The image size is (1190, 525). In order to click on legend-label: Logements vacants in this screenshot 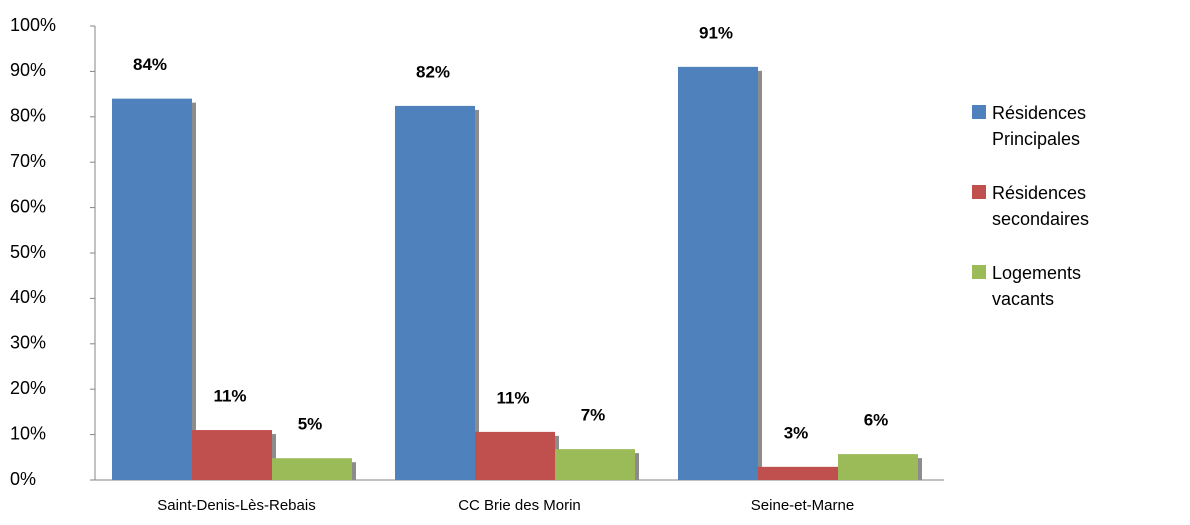, I will do `click(1037, 286)`.